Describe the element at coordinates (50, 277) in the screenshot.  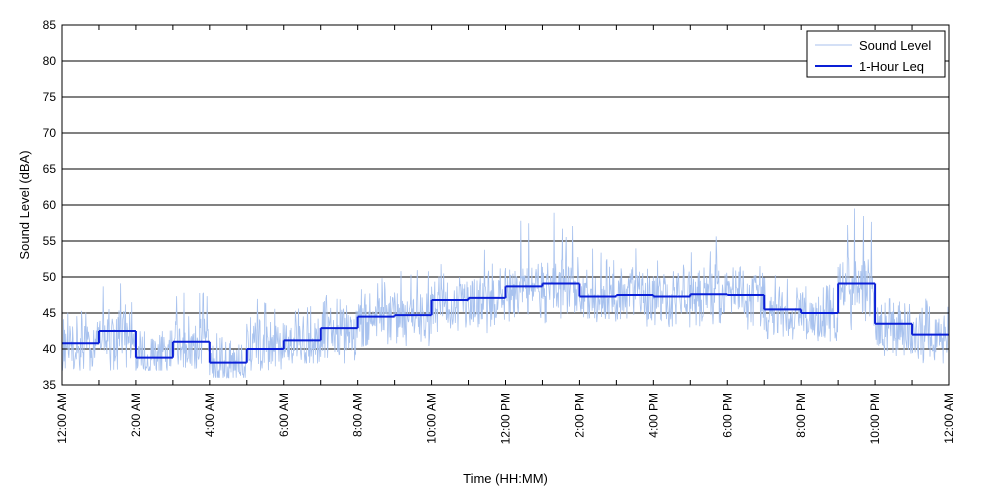
I see `y-tick-label: 50` at that location.